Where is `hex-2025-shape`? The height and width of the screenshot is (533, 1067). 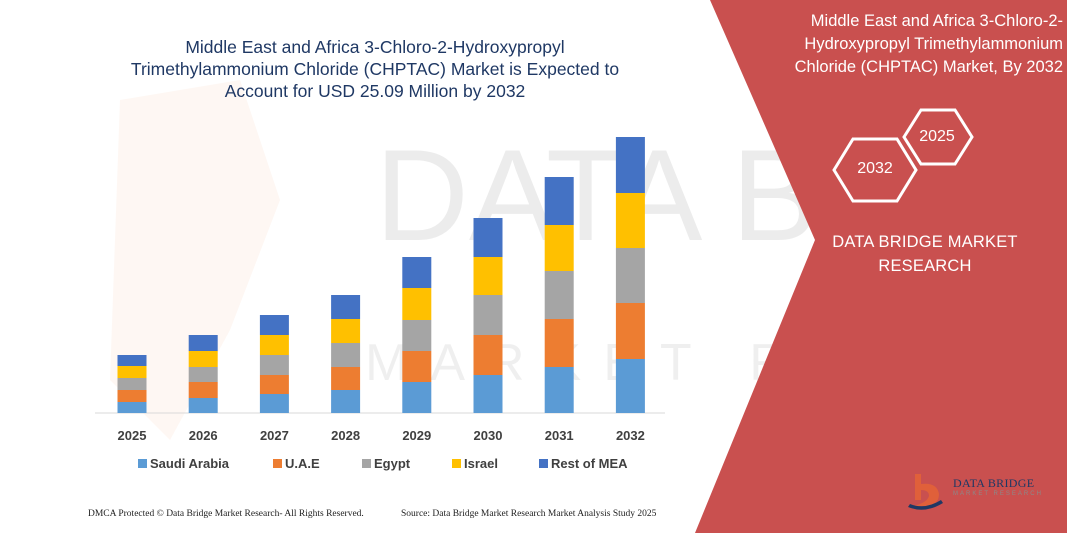
hex-2025-shape is located at coordinates (938, 137).